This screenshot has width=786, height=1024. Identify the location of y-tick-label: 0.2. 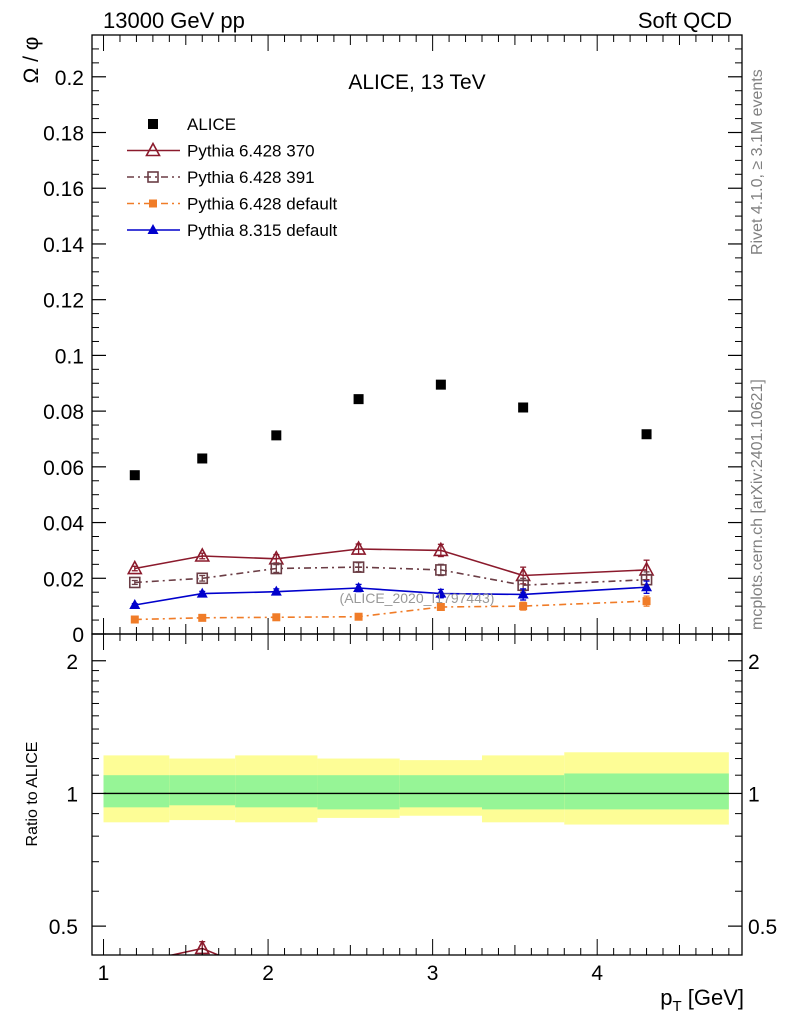
(69, 78).